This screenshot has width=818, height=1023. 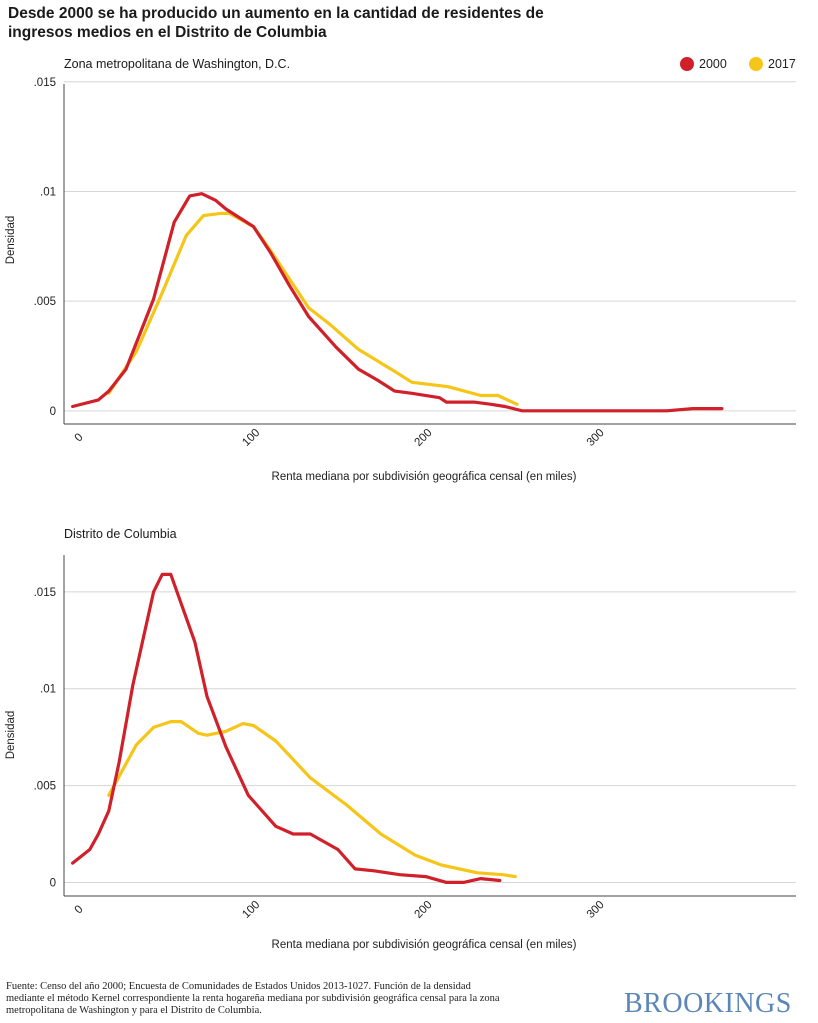 I want to click on y-tick-label-0-3: .015, so click(x=45, y=83).